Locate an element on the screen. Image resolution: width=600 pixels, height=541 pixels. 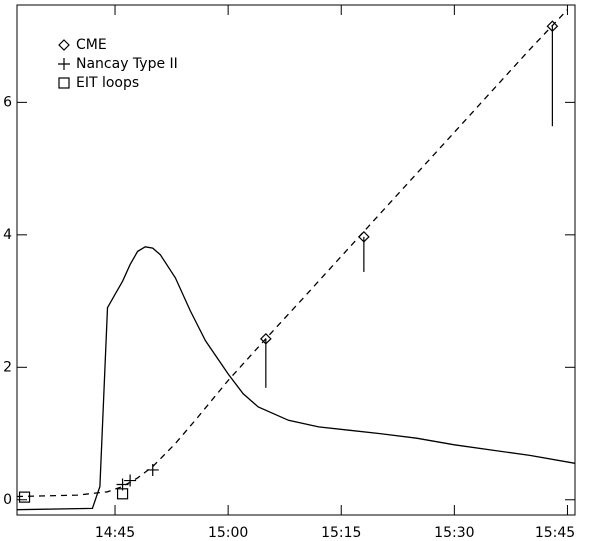
x-tick-label: 15:00 is located at coordinates (228, 533).